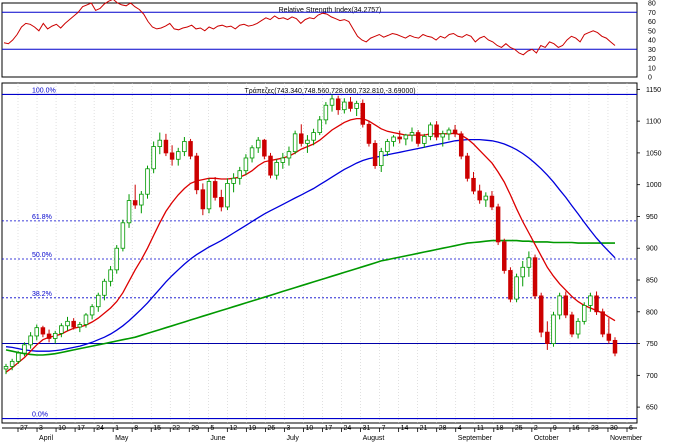  What do you see at coordinates (100, 428) in the screenshot?
I see `x-day-label: 24` at bounding box center [100, 428].